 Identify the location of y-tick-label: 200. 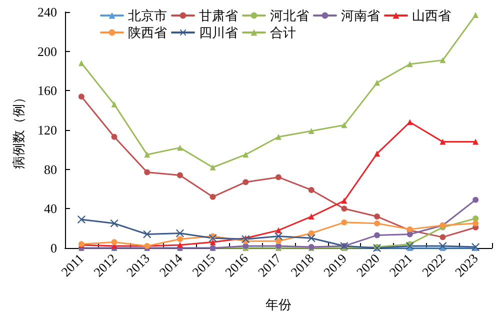
(47, 51).